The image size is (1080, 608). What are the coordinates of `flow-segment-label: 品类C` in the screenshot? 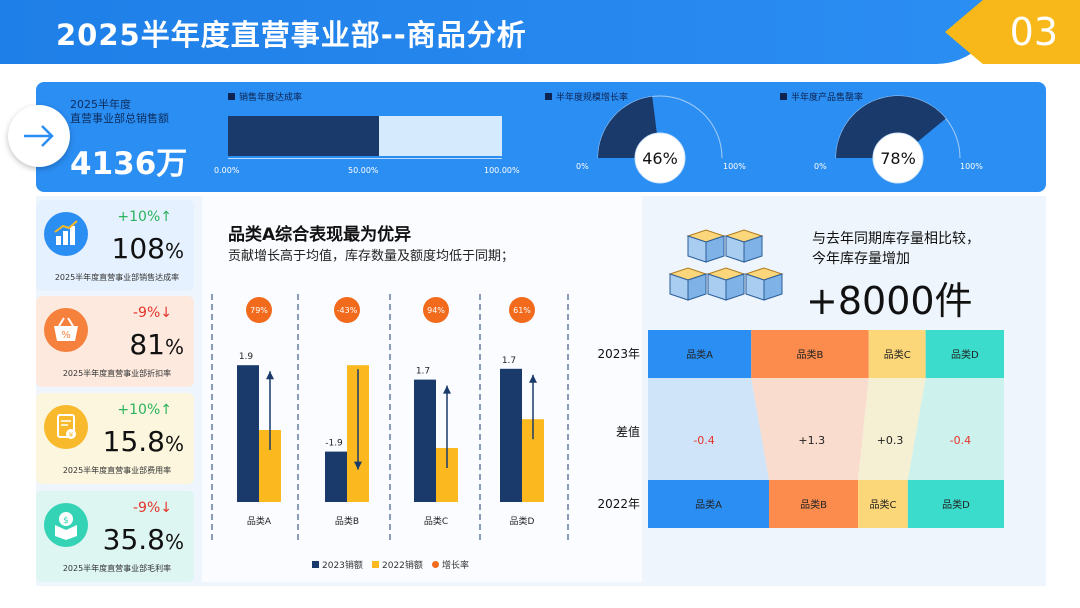 It's located at (897, 354).